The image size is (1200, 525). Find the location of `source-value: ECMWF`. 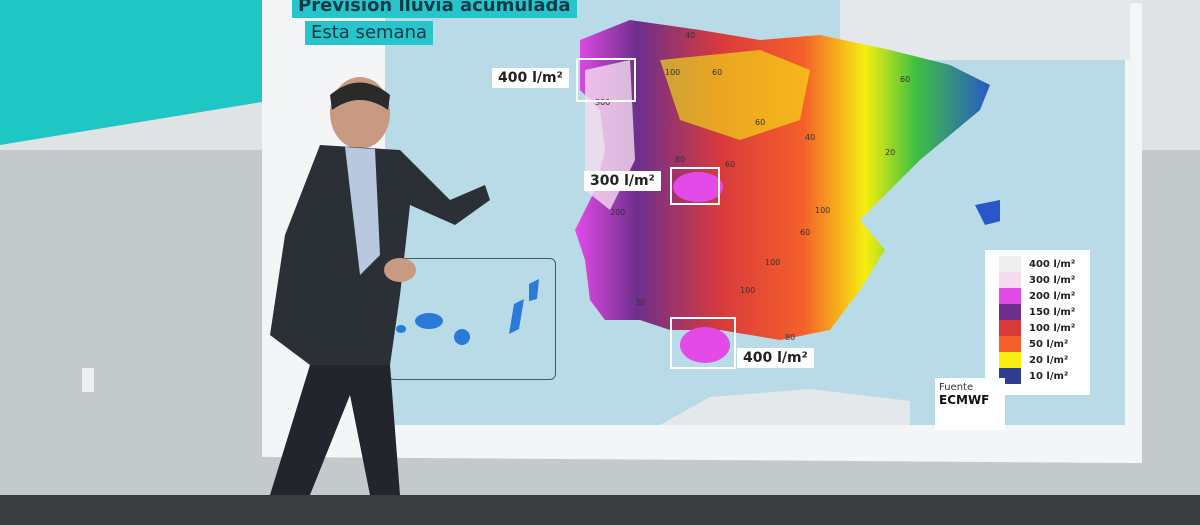

source-value: ECMWF is located at coordinates (964, 400).